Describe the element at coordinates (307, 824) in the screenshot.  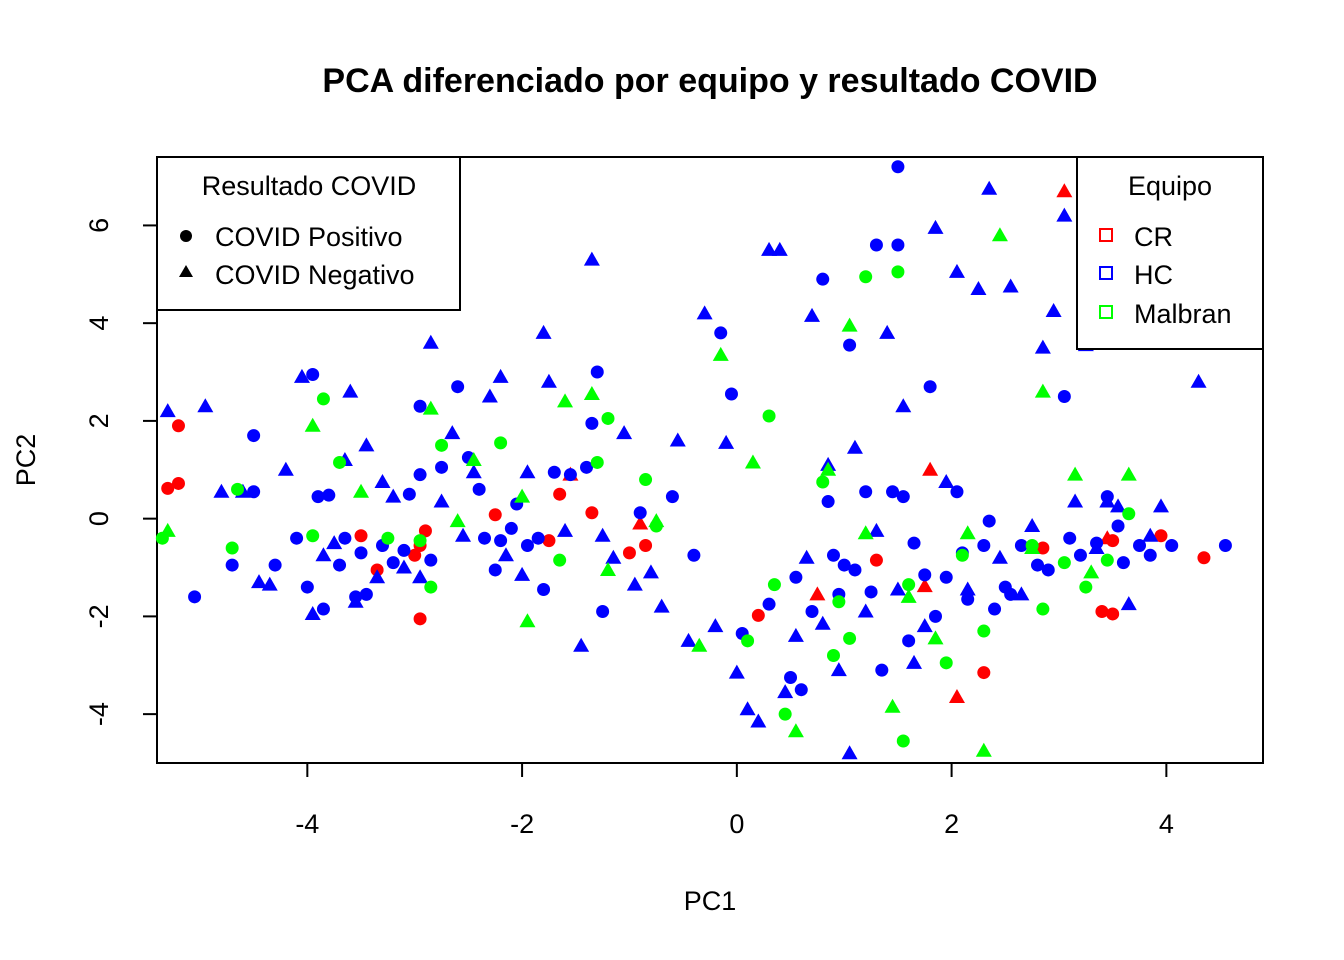
I see `x-tick-label: -4` at that location.